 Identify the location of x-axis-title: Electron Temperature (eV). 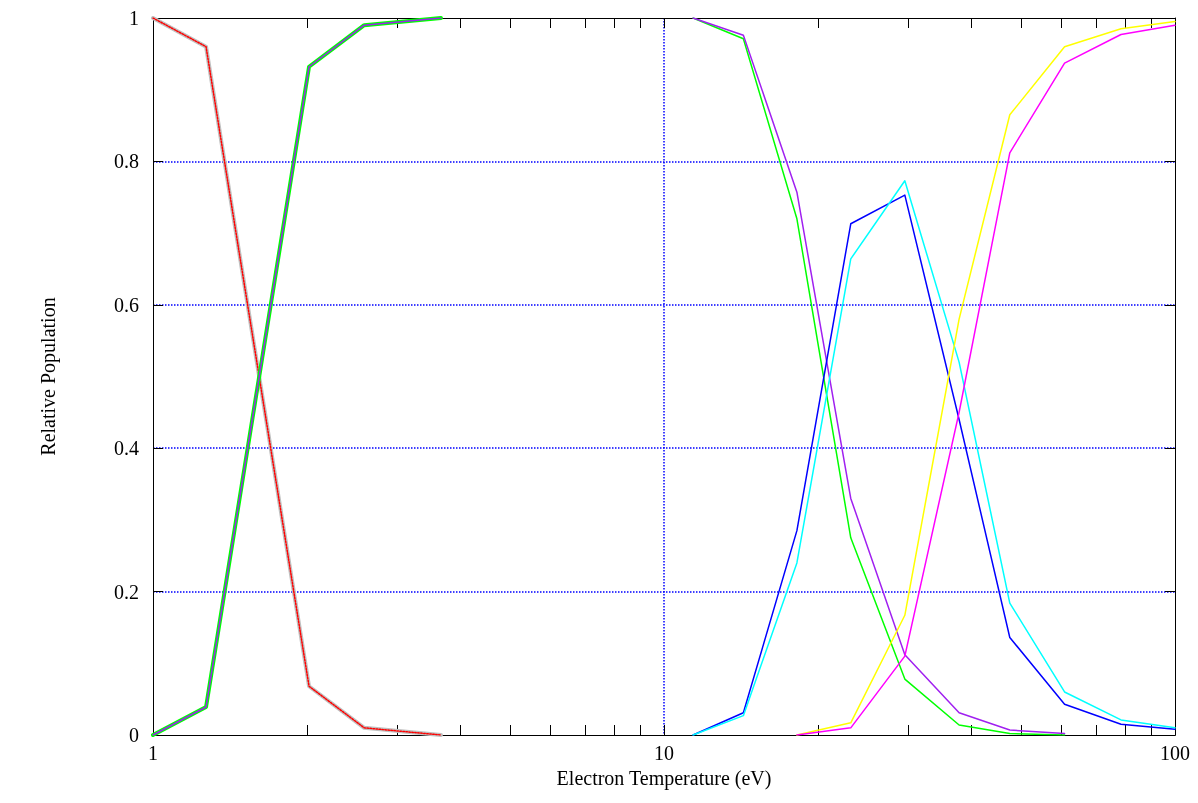
(664, 778).